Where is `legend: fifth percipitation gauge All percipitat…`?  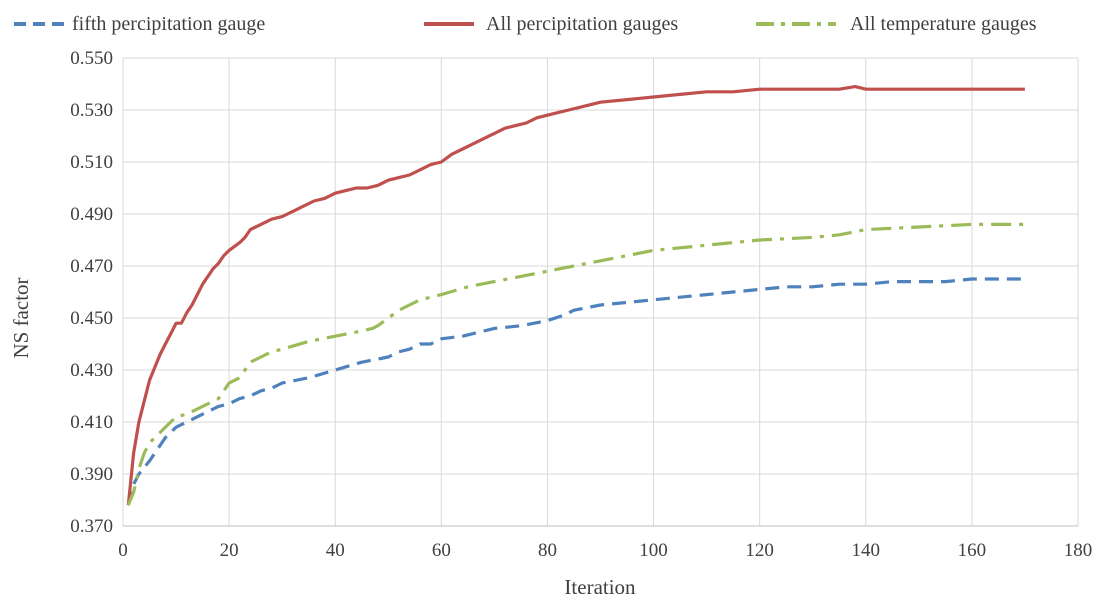
legend: fifth percipitation gauge All percipitat… is located at coordinates (525, 24).